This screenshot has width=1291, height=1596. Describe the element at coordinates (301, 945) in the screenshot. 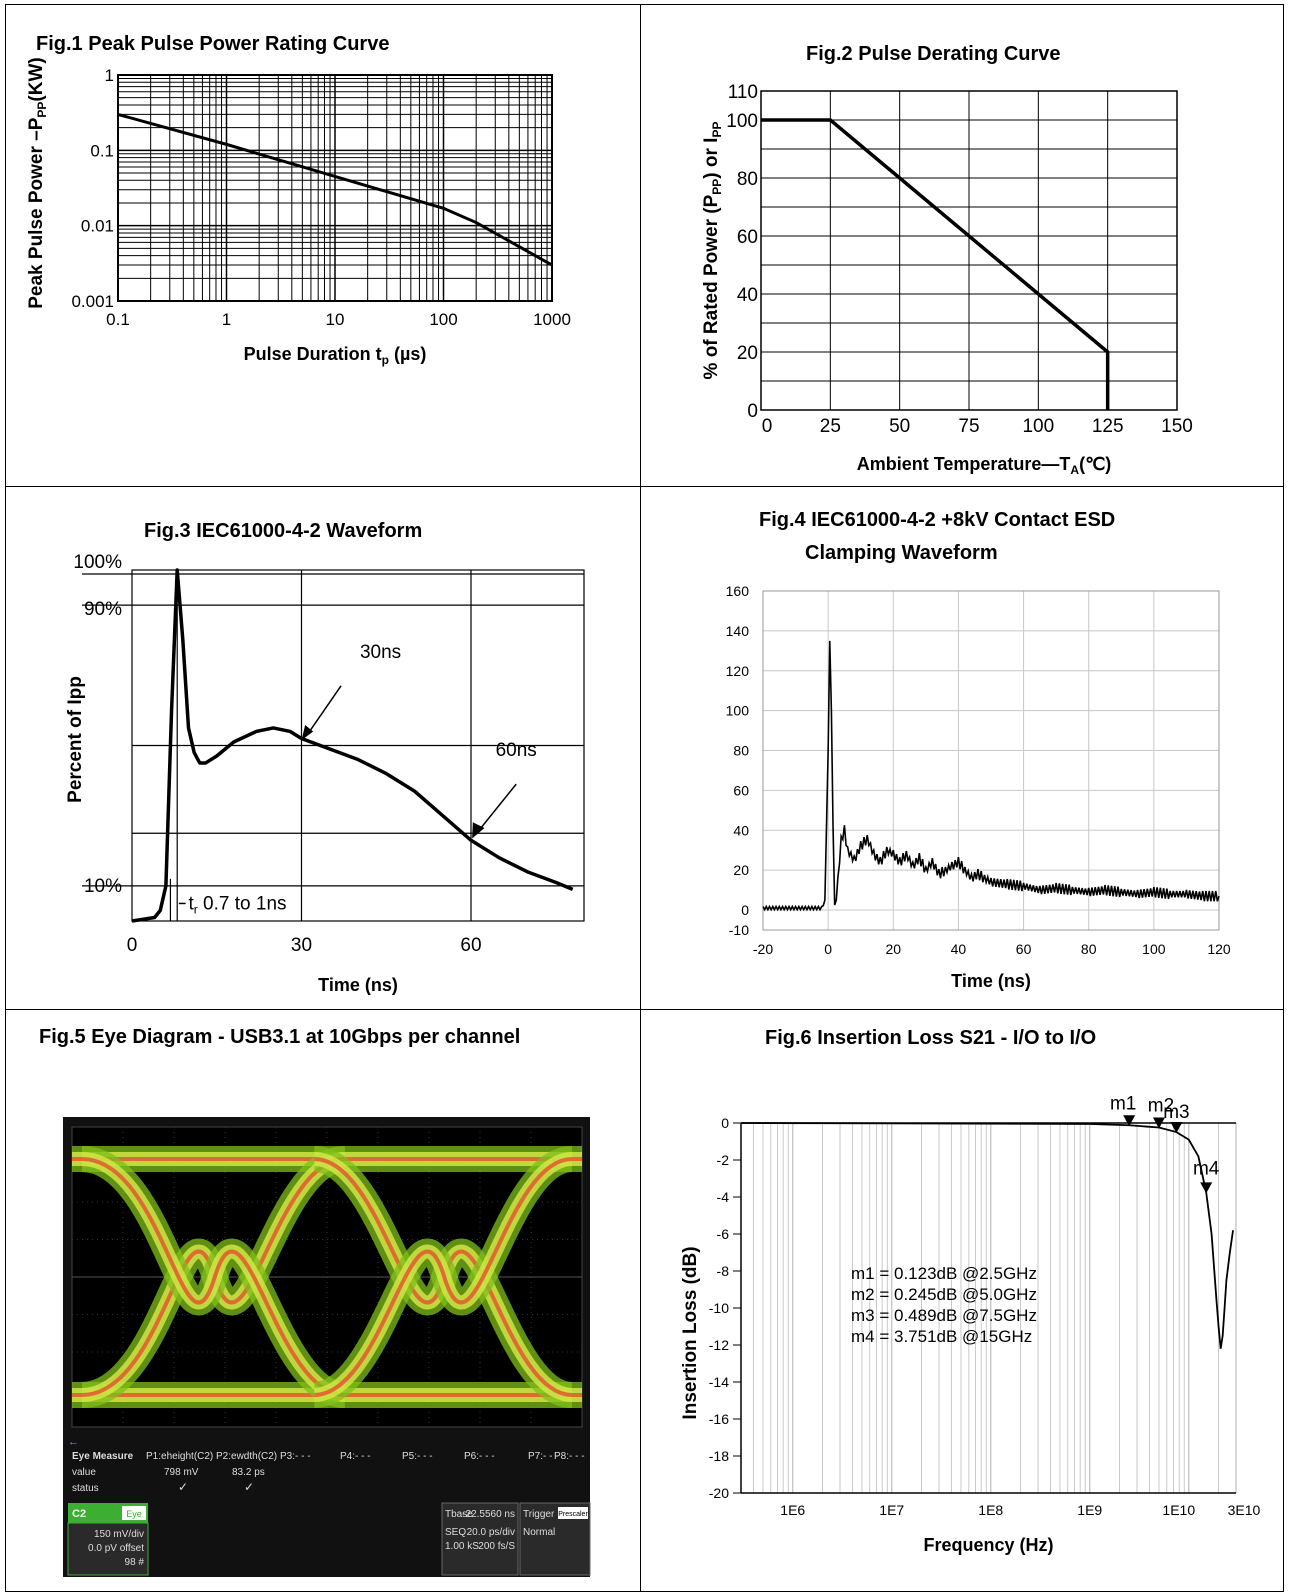

I see `fig3-xtick-label: 30` at that location.